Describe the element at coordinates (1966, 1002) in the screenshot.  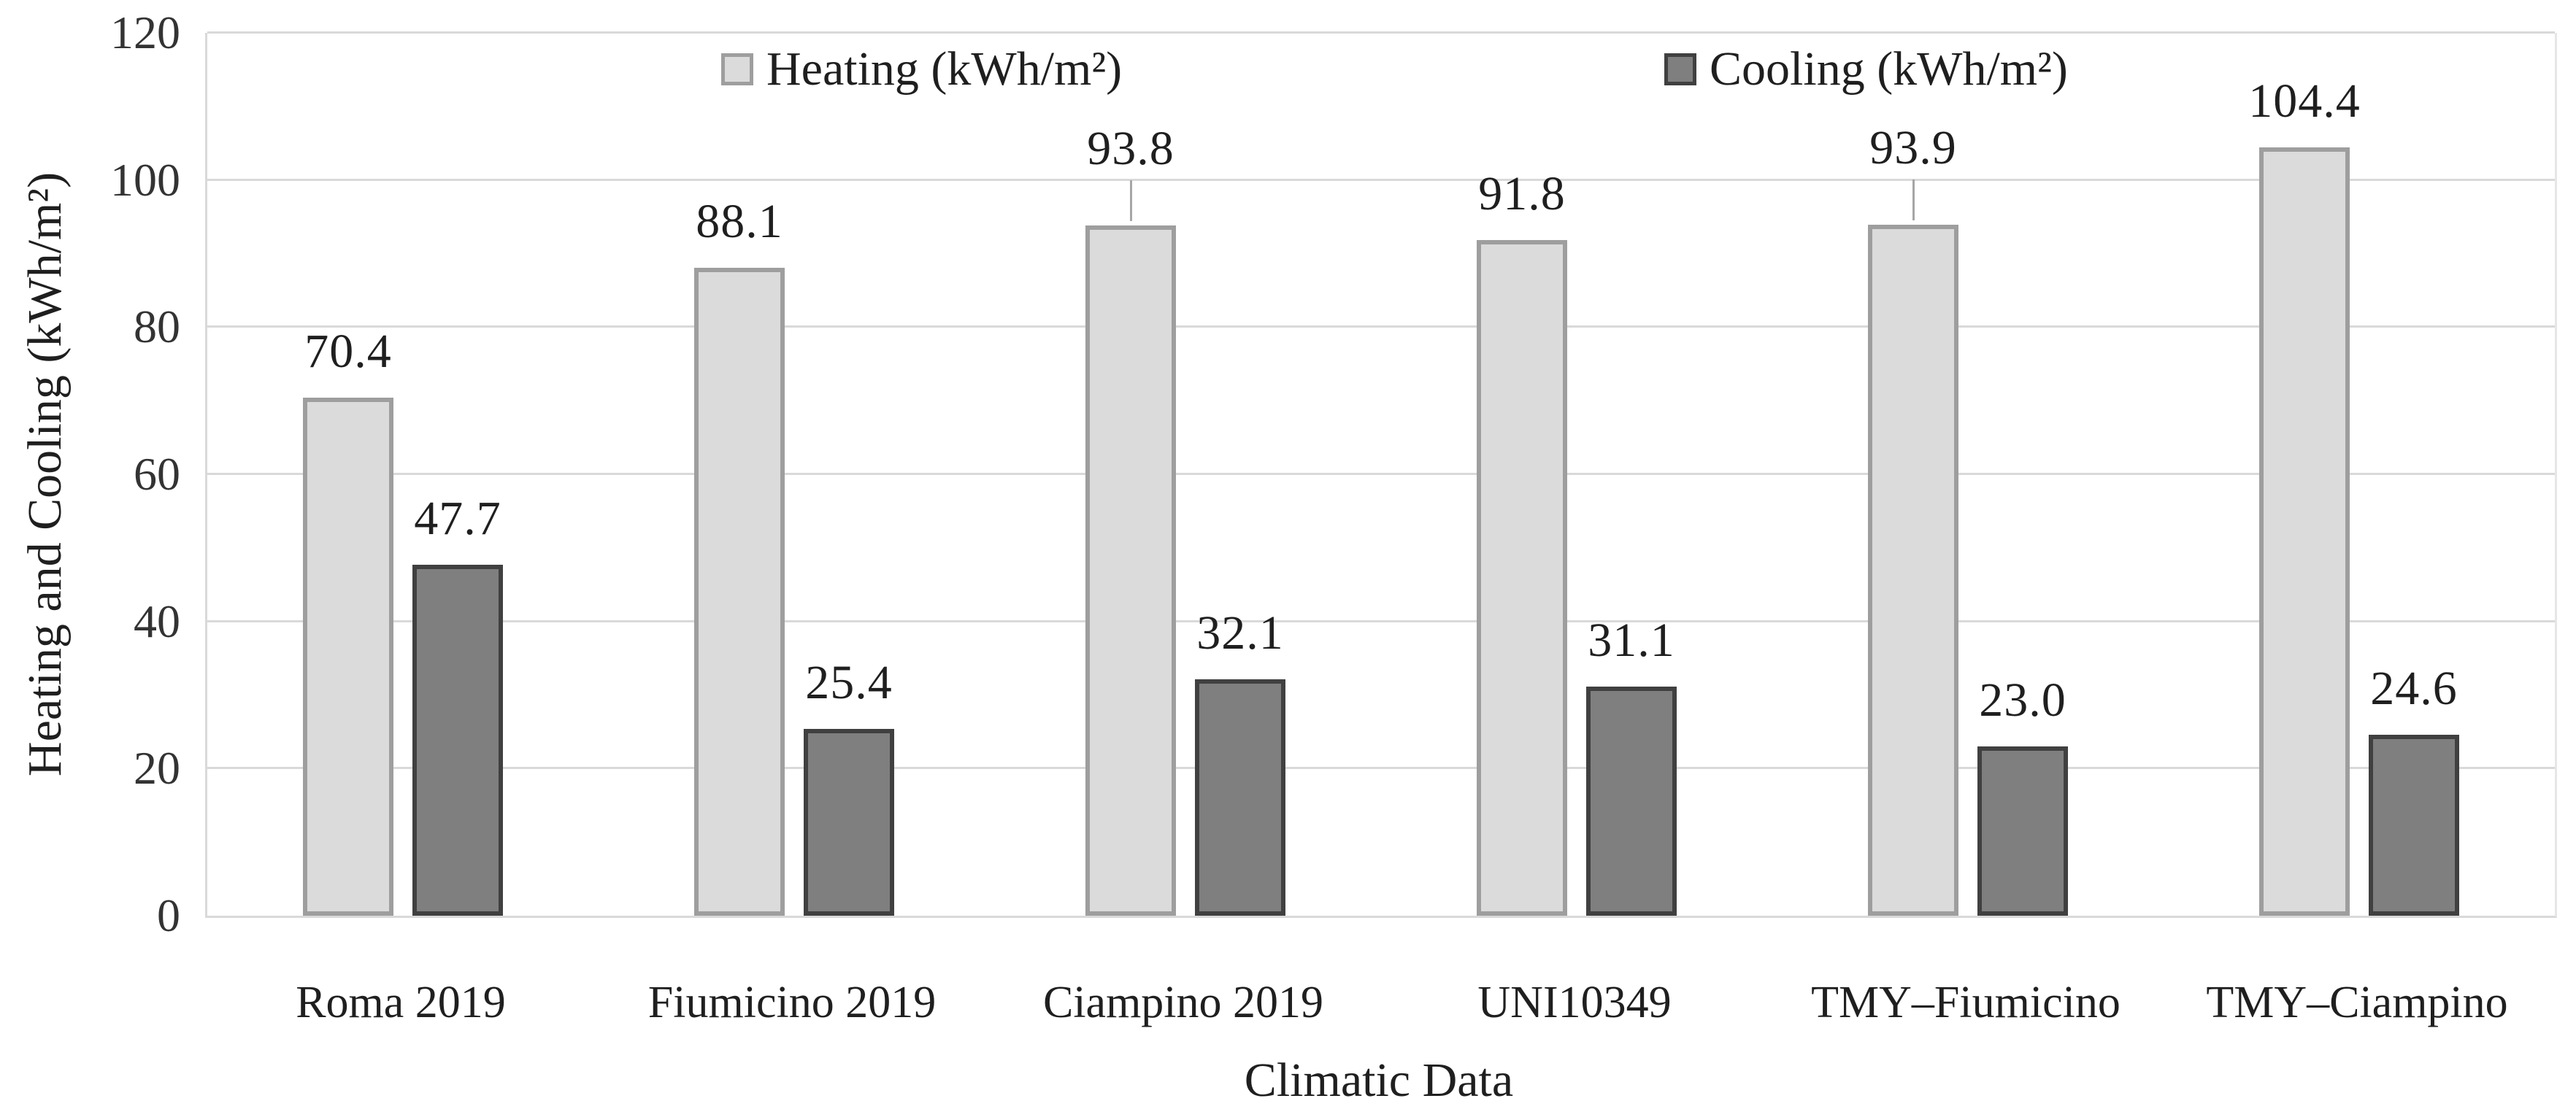
I see `x-category-label-TMY–Fiumicino: TMY–Fiumicino` at that location.